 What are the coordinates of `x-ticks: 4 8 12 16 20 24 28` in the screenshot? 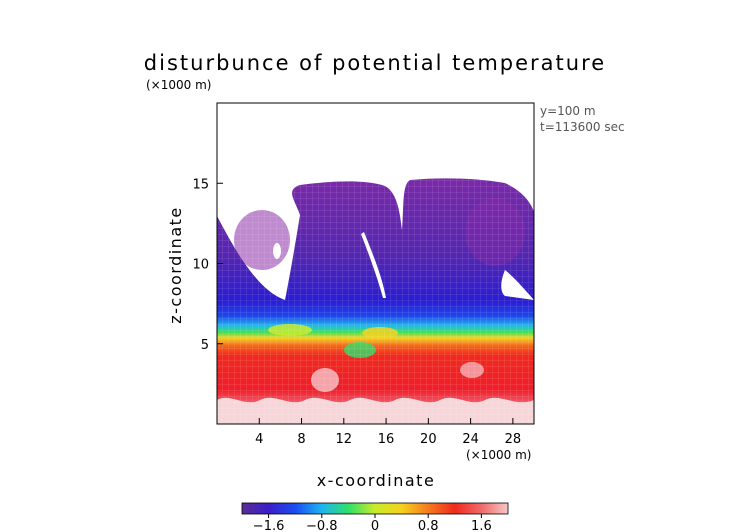 It's located at (388, 432).